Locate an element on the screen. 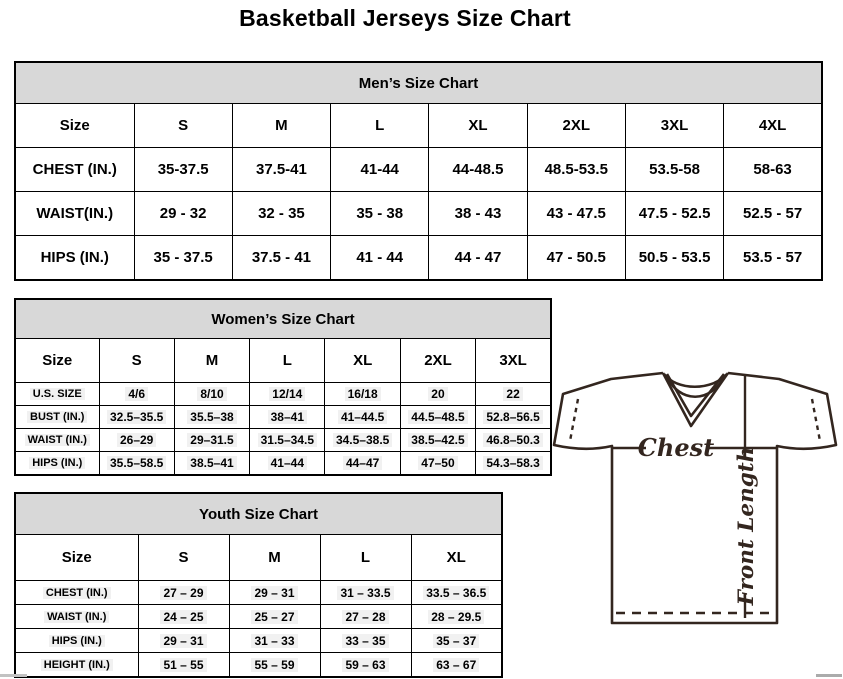 The image size is (843, 679). value-cell: 28 – 29.5 is located at coordinates (456, 616).